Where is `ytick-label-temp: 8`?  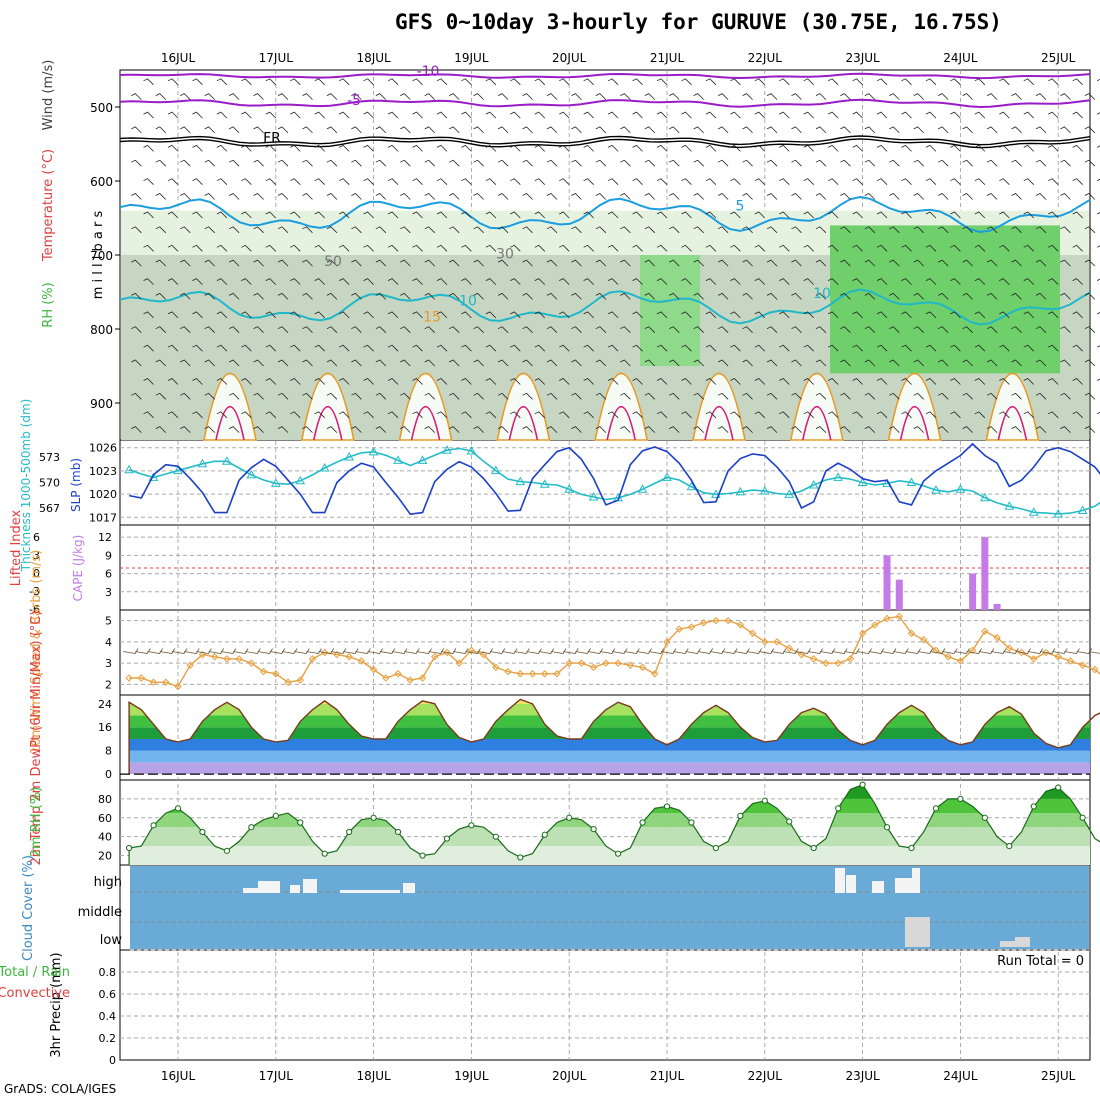 ytick-label-temp: 8 is located at coordinates (108, 751).